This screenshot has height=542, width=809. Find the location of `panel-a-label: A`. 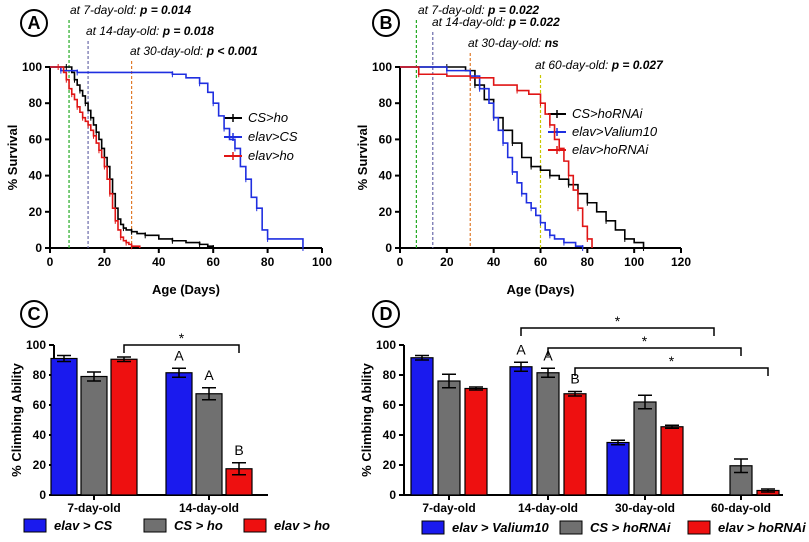

panel-a-label: A is located at coordinates (34, 23).